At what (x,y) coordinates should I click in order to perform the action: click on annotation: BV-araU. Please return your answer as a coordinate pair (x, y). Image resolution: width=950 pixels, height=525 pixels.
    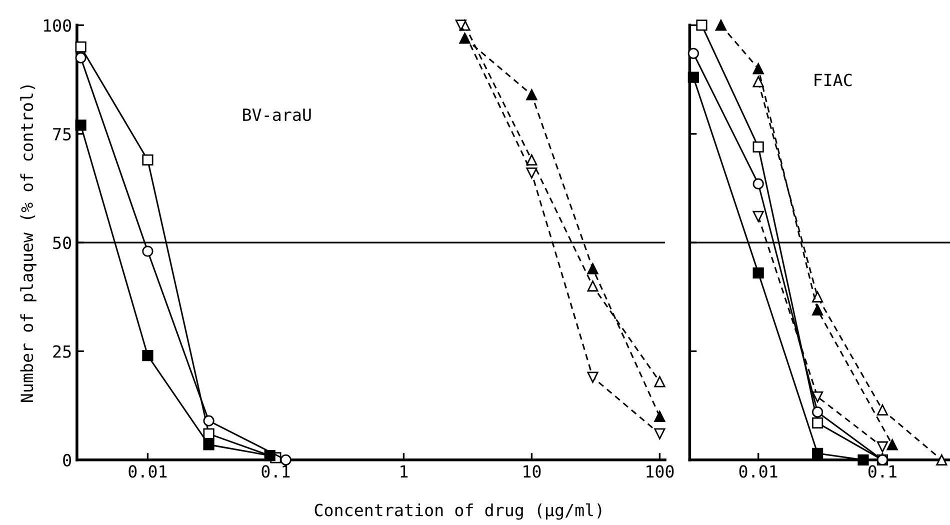
    Looking at the image, I should click on (277, 115).